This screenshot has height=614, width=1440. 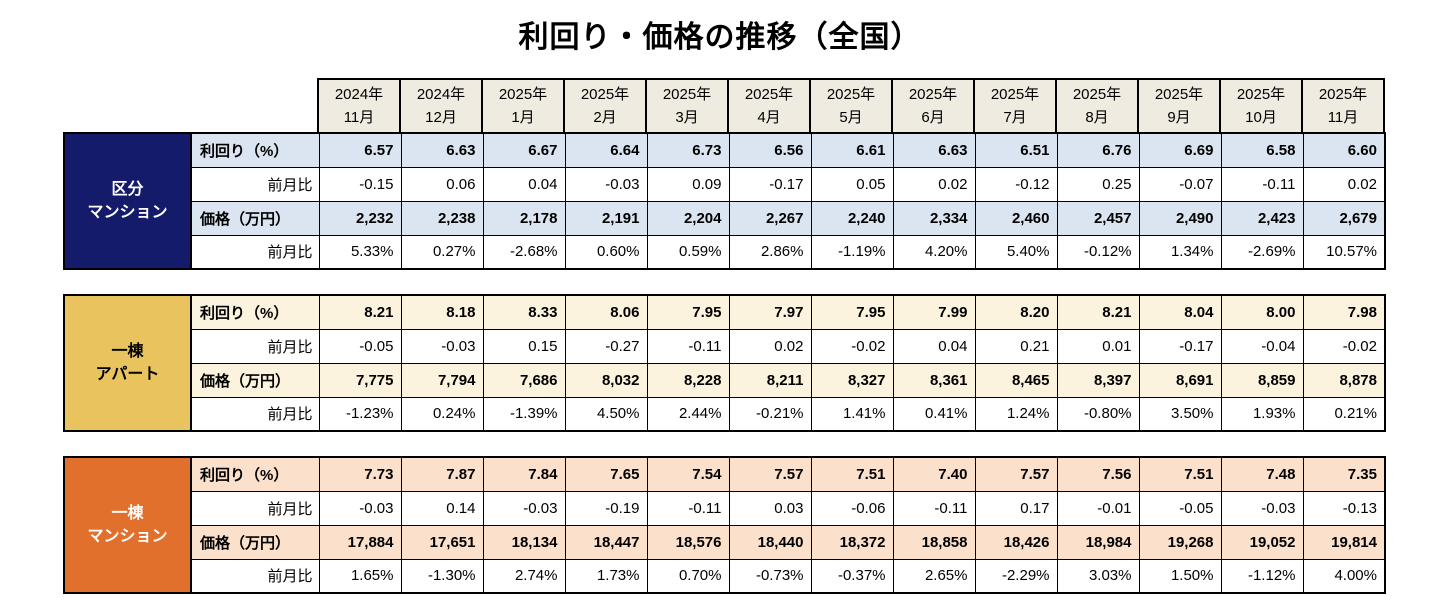 What do you see at coordinates (852, 346) in the screenshot?
I see `value-cell: -0.02` at bounding box center [852, 346].